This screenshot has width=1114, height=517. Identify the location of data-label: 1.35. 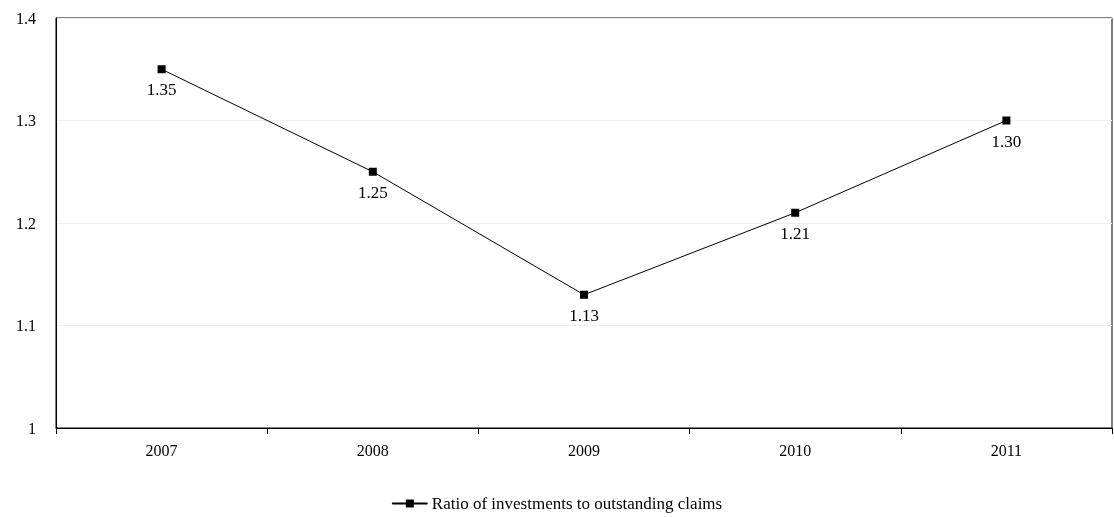
(161, 90).